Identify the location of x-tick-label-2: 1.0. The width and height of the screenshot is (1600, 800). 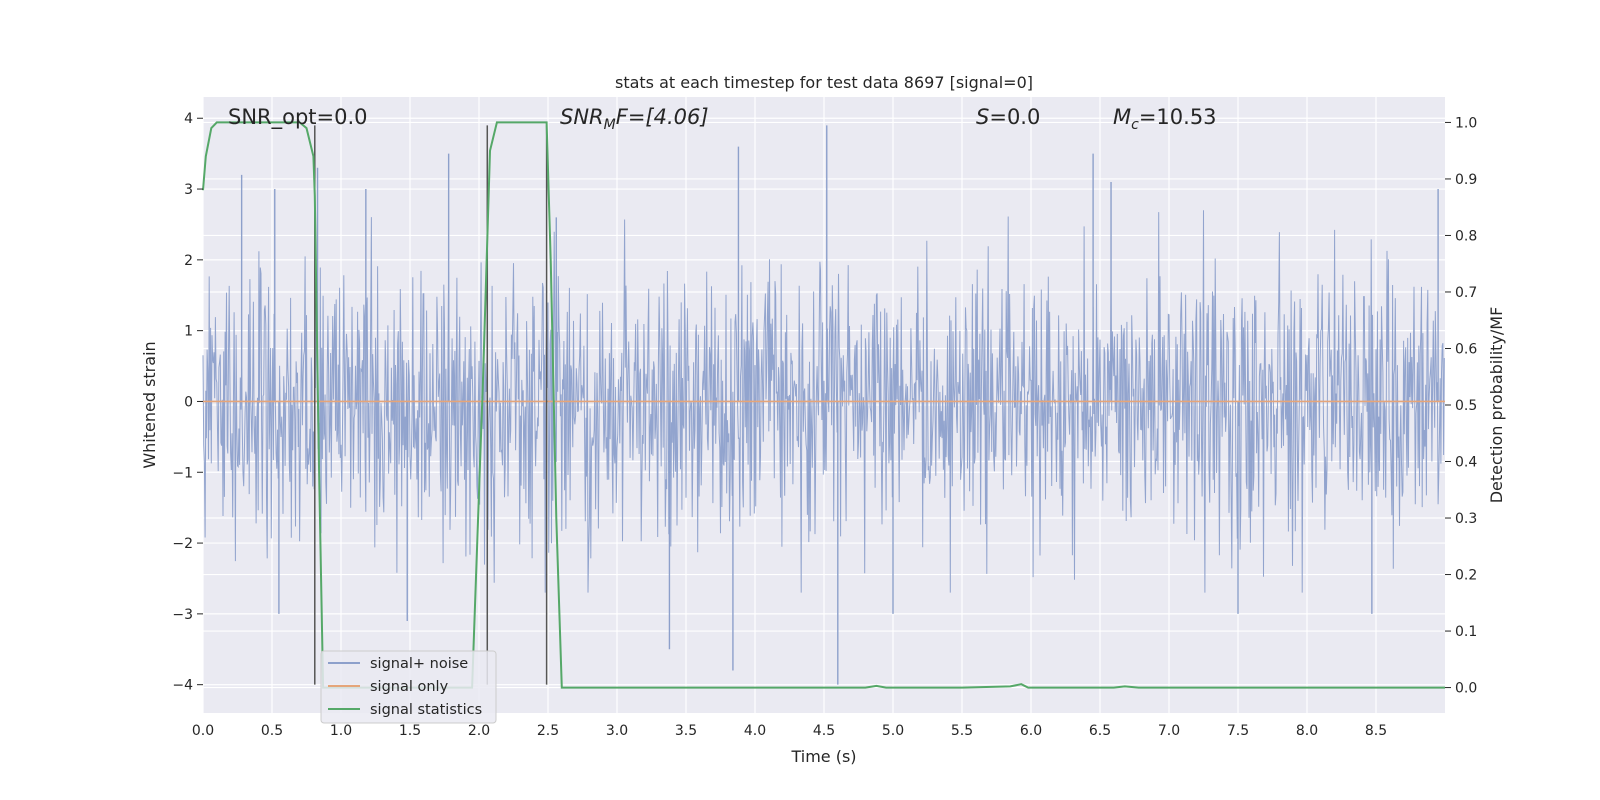
(341, 731).